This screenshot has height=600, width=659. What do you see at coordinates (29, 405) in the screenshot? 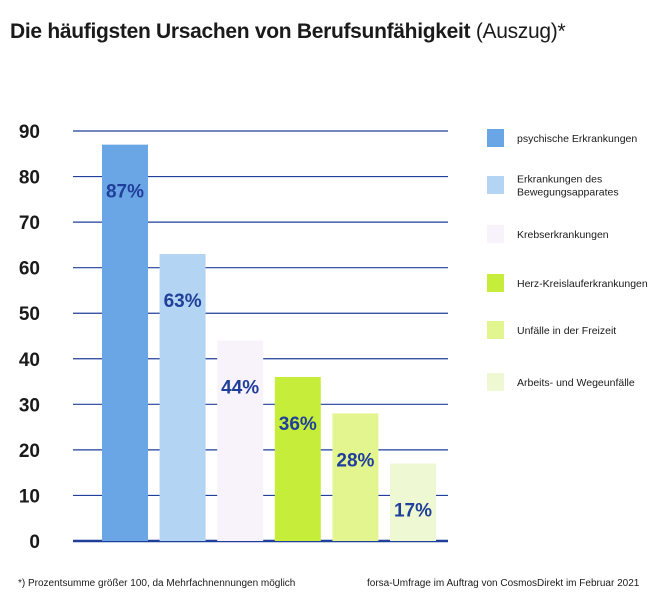
I see `y-tick-label: 30` at bounding box center [29, 405].